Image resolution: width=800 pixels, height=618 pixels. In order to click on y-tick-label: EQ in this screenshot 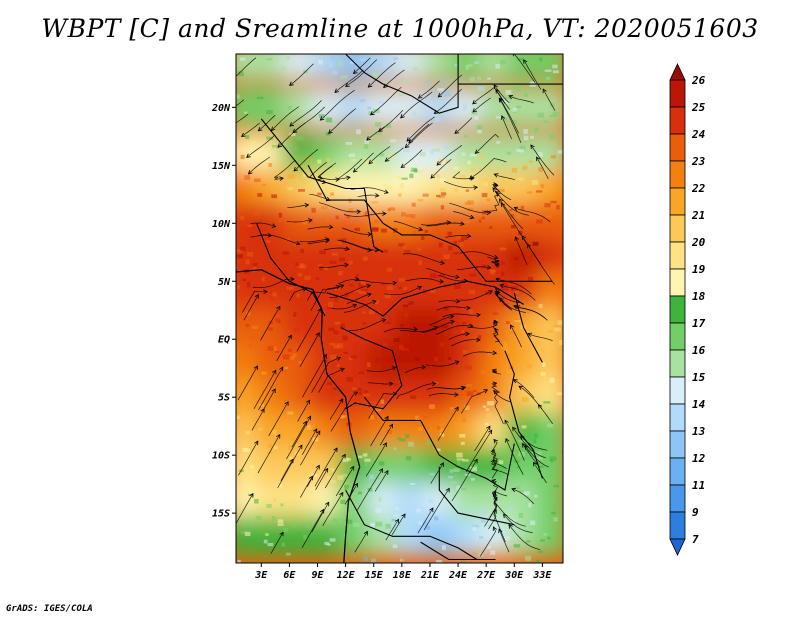, I will do `click(224, 340)`.